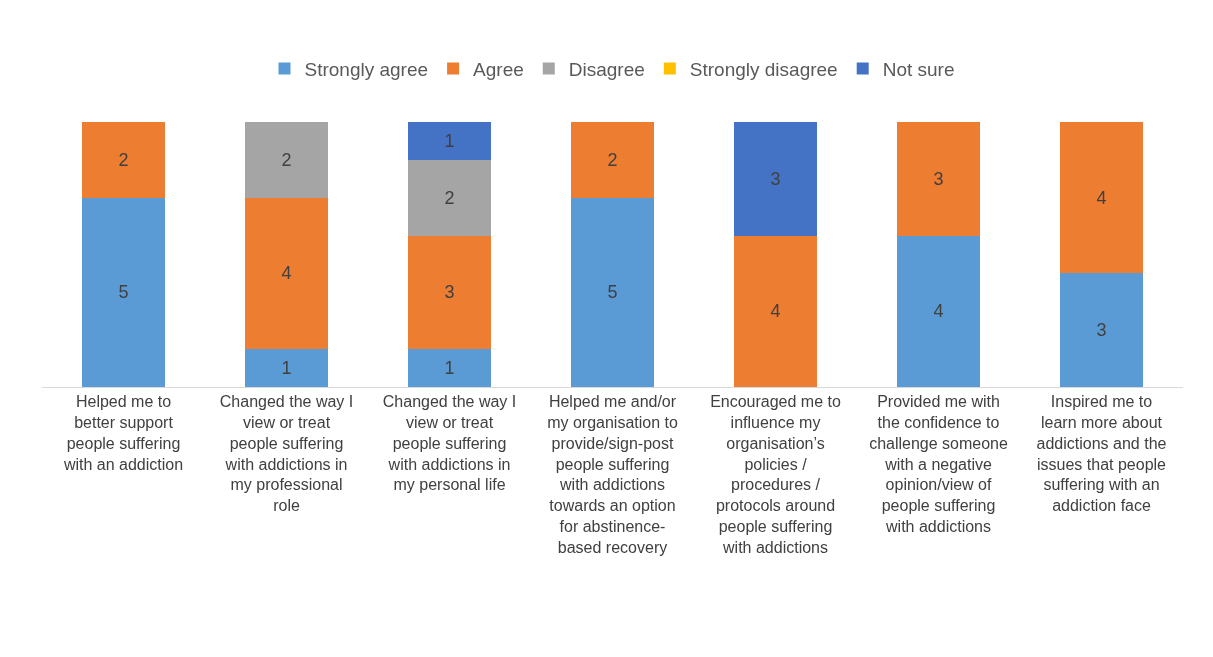 The image size is (1213, 657). I want to click on x-tick-label: Provided me with the confidence to challenge someone with a negative opinion/view of people suffering with addictions, so click(938, 464).